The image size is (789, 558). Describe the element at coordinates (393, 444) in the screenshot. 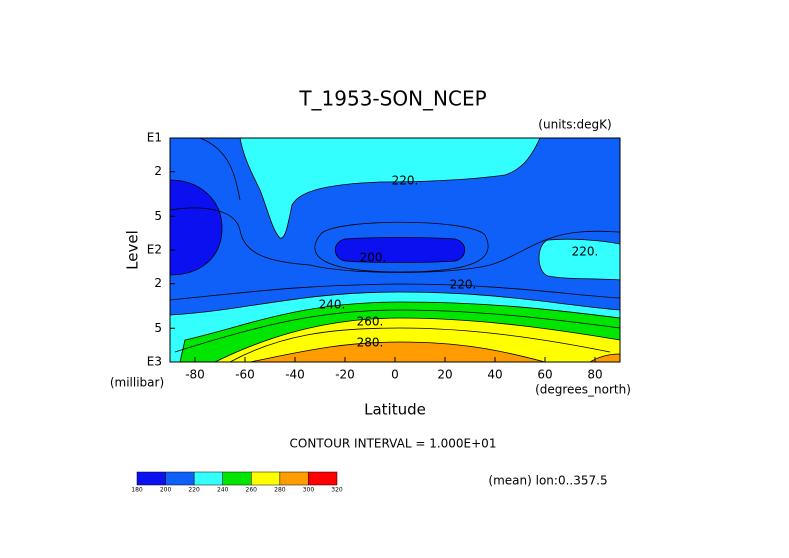

I see `contour-note: CONTOUR INTERVAL = 1.000E+01` at that location.